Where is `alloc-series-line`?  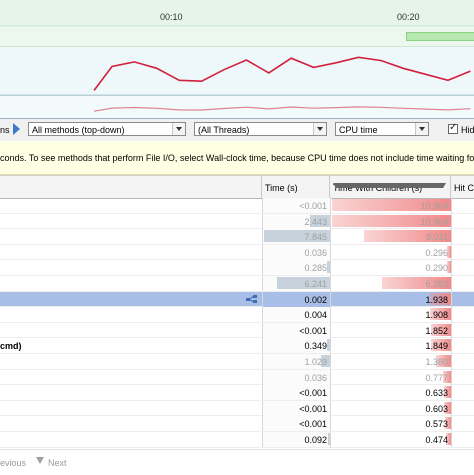 alloc-series-line is located at coordinates (282, 109).